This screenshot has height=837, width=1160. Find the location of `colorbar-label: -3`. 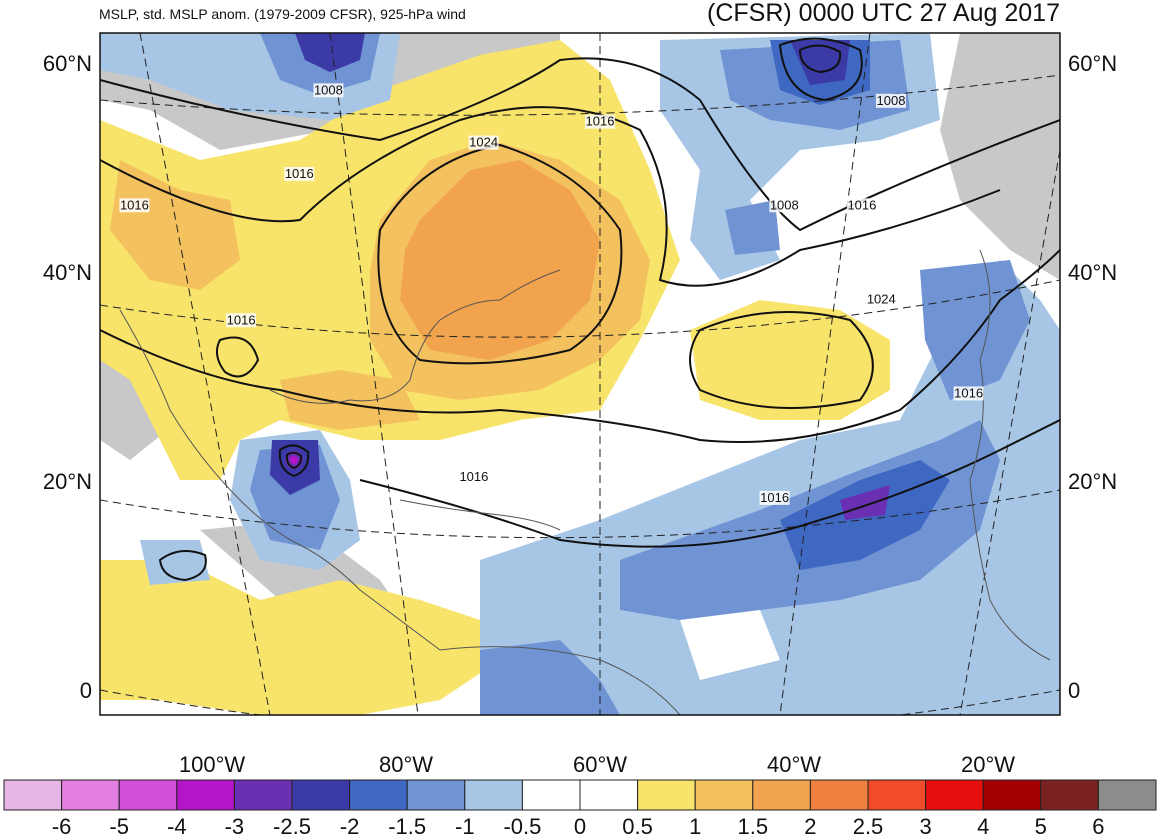

colorbar-label: -3 is located at coordinates (235, 825).